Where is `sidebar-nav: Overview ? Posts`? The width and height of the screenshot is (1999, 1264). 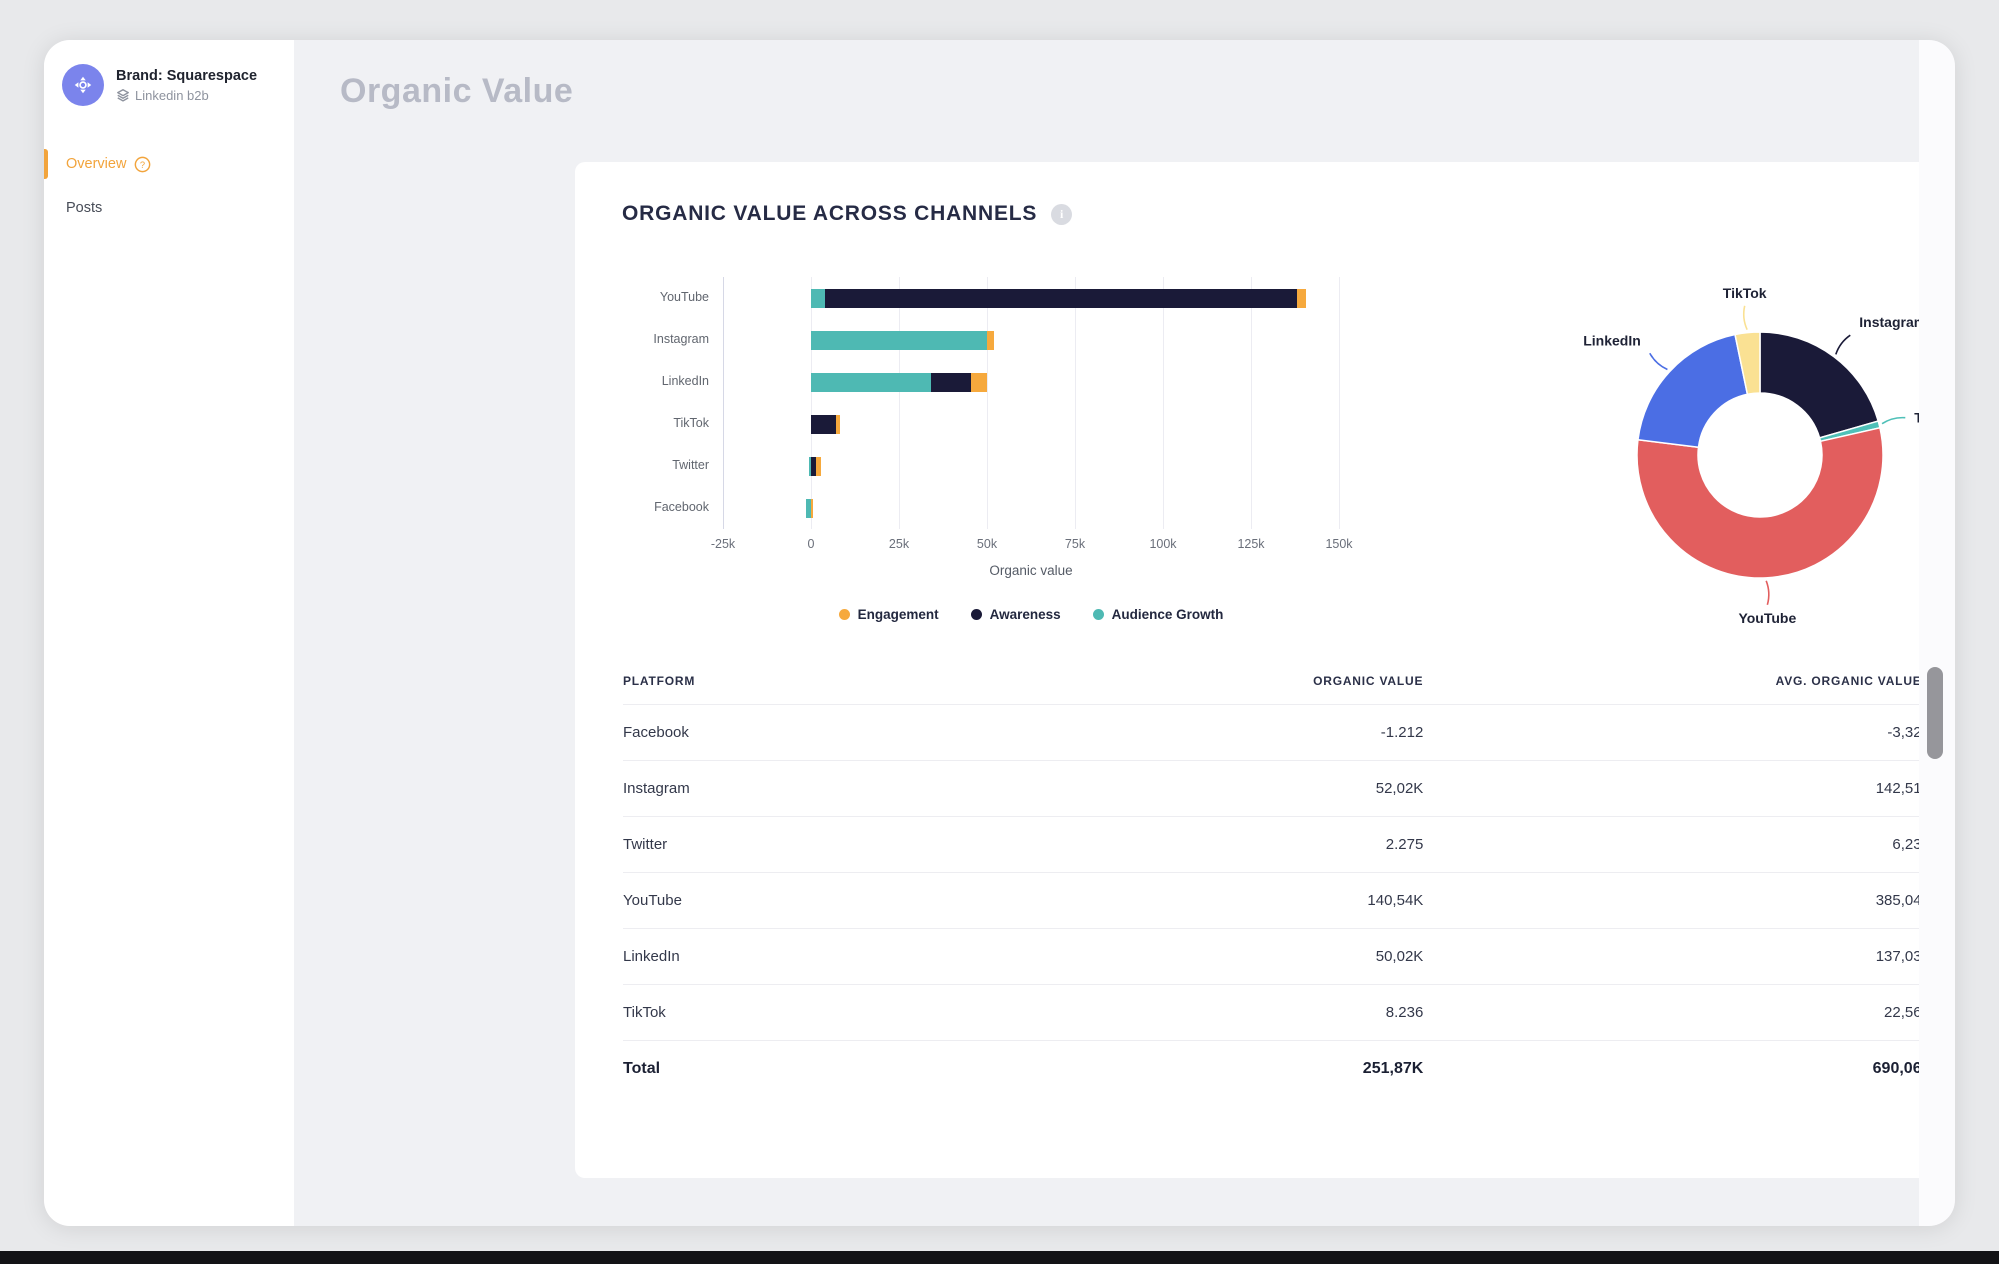
sidebar-nav: Overview ? Posts is located at coordinates (169, 186).